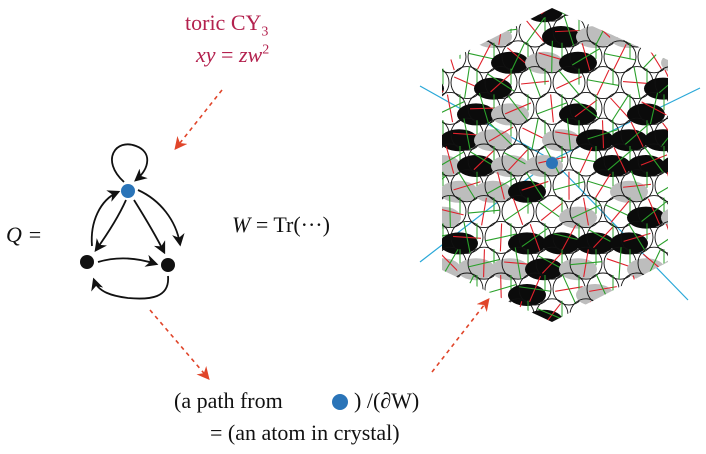 Image resolution: width=706 pixels, height=454 pixels. I want to click on crystal-origin-atom, so click(552, 163).